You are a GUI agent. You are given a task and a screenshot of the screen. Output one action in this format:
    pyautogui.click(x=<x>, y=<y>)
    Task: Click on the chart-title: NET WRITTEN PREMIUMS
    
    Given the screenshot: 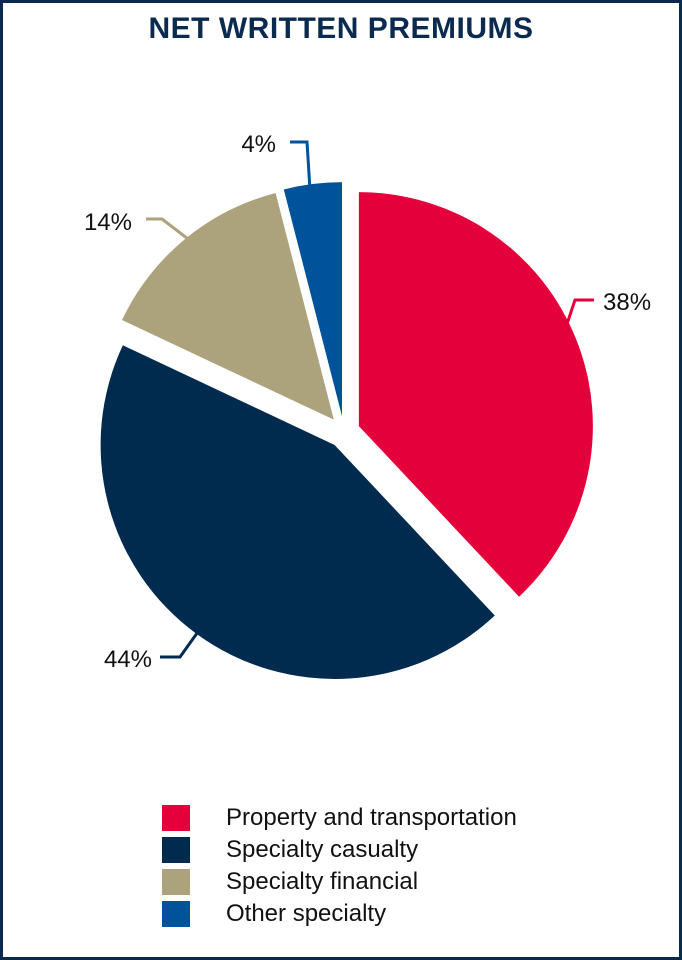 What is the action you would take?
    pyautogui.click(x=341, y=28)
    